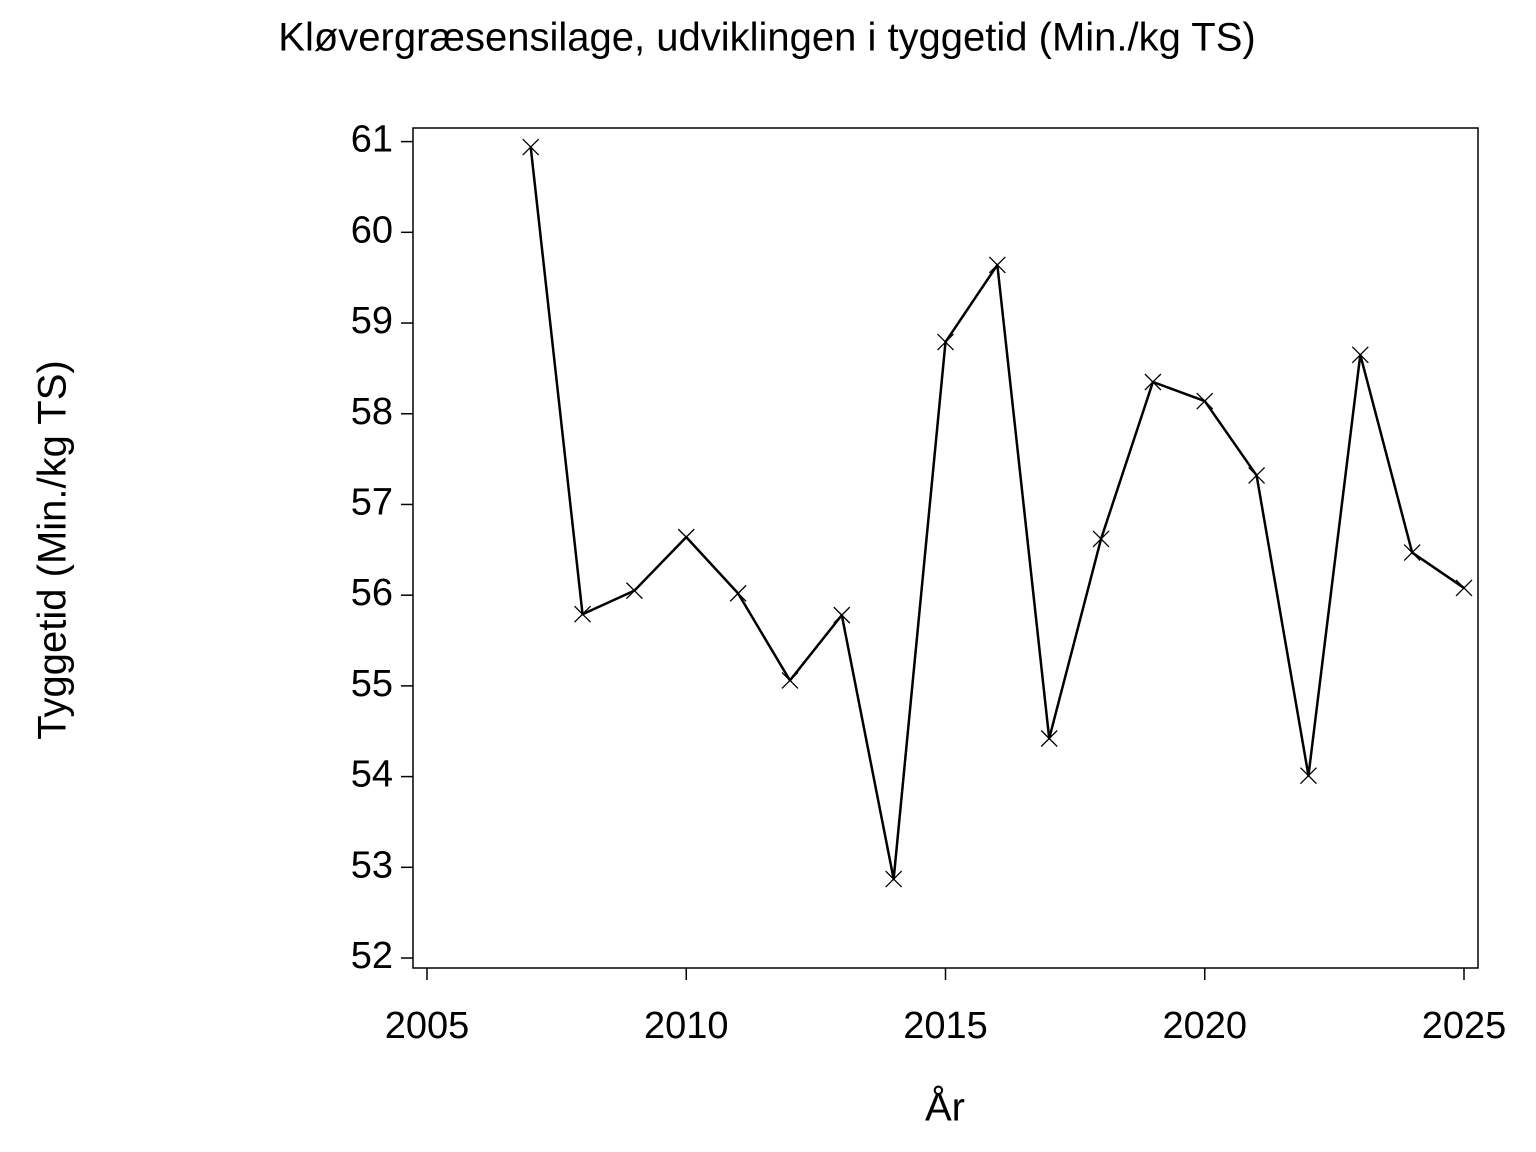  I want to click on y-tick-label: 57, so click(372, 502).